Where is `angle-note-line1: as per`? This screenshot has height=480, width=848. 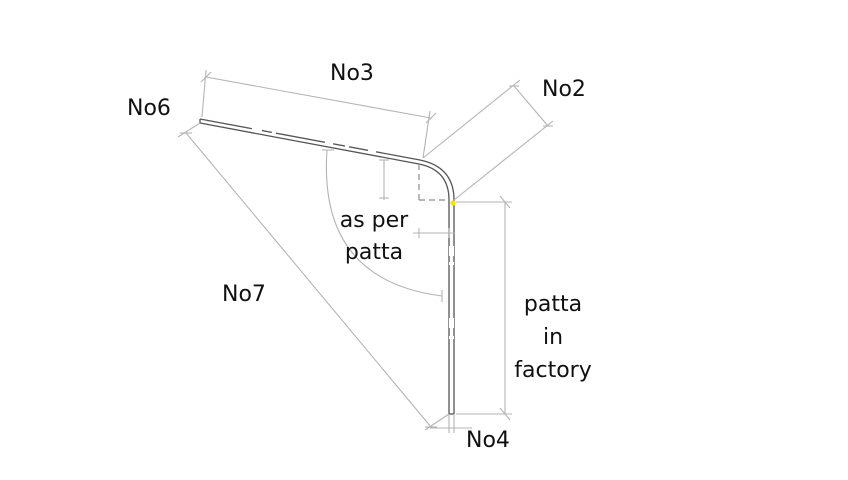 angle-note-line1: as per is located at coordinates (374, 220).